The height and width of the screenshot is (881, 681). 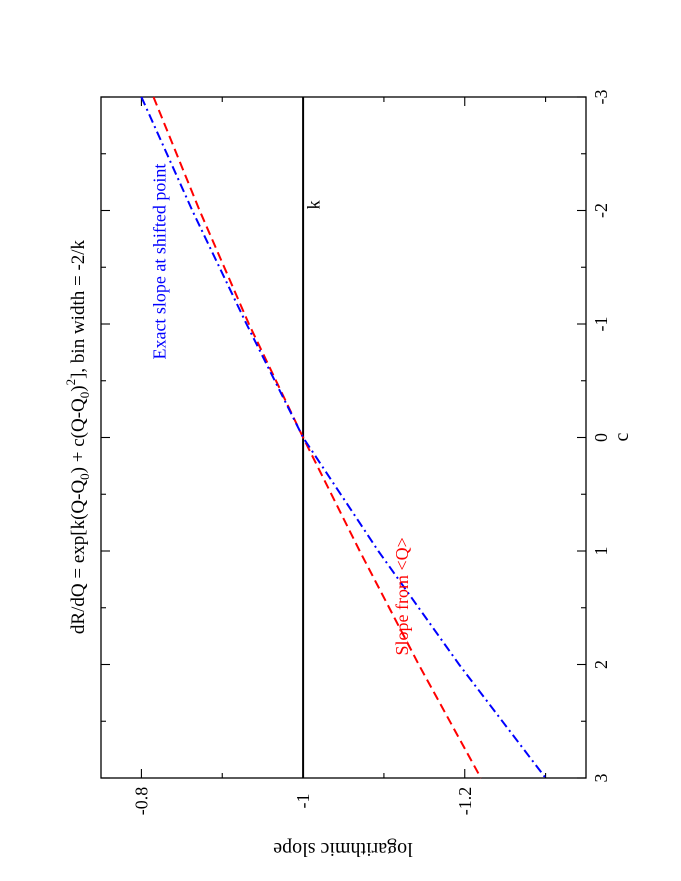 What do you see at coordinates (601, 97) in the screenshot?
I see `x-tick-label: -3` at bounding box center [601, 97].